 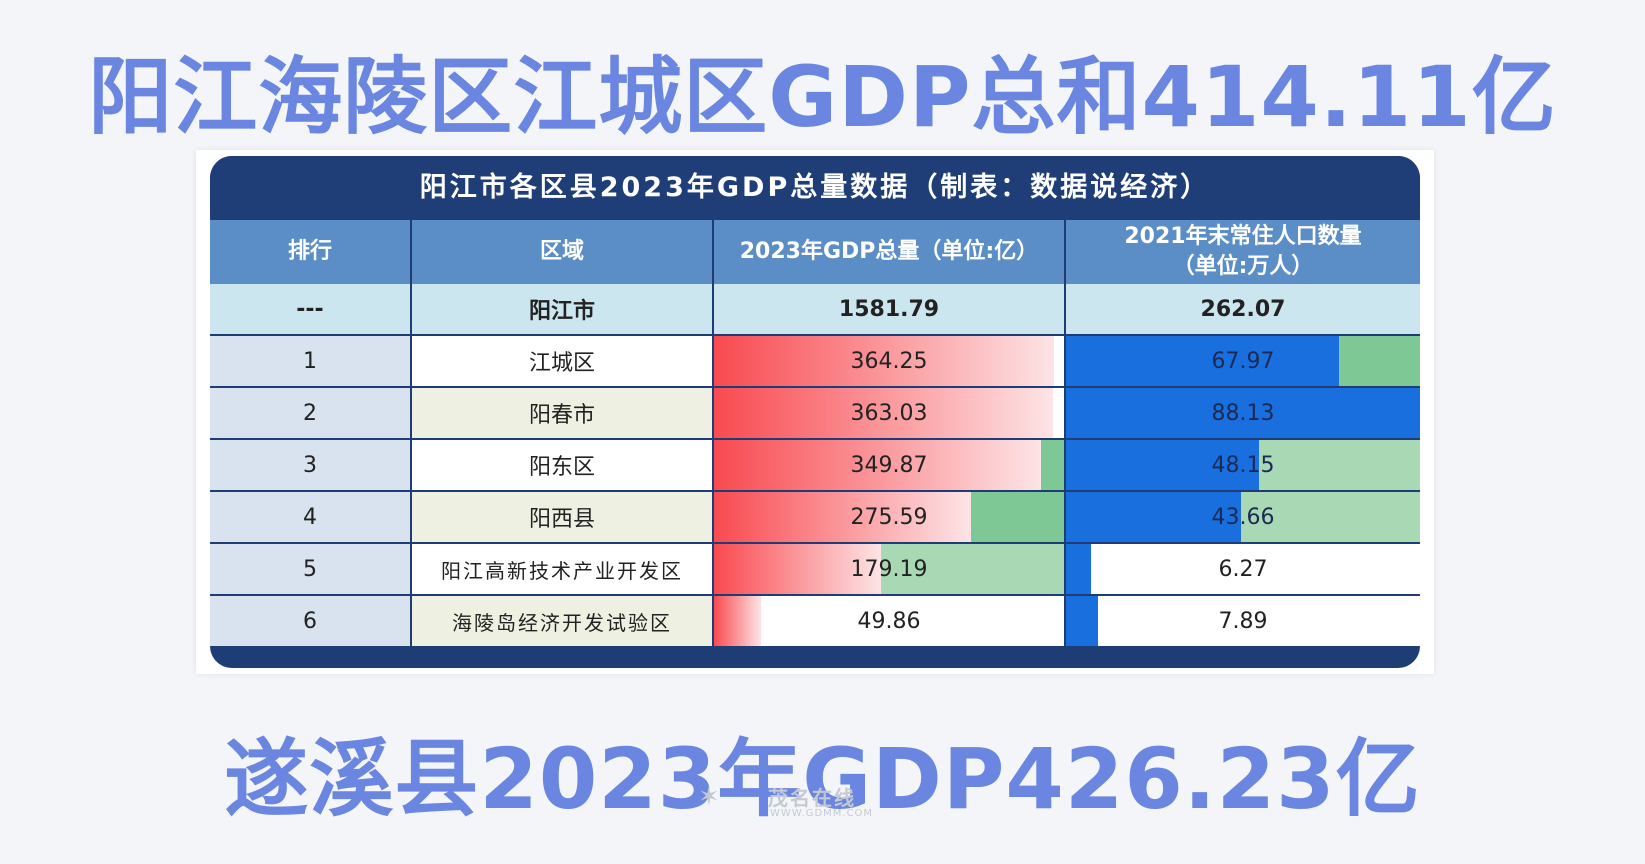 I want to click on table-row: 2 阳春市 363.03 88.13, so click(x=815, y=413).